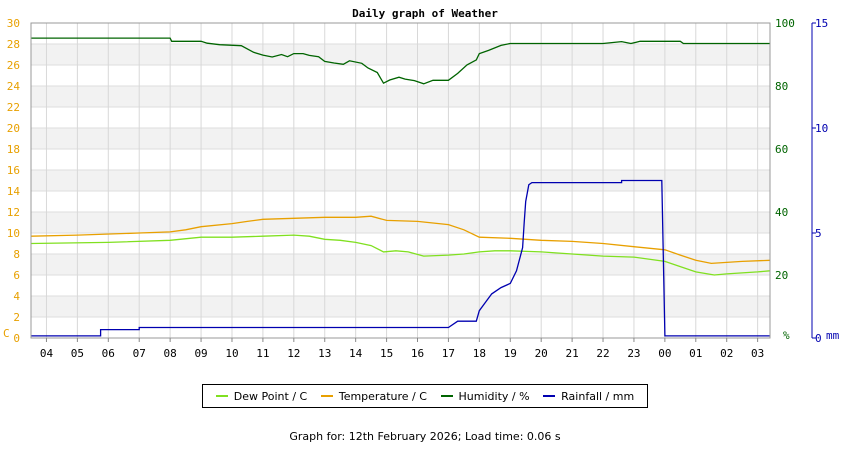  Describe the element at coordinates (785, 23) in the screenshot. I see `humidity-tick-label: 100` at that location.